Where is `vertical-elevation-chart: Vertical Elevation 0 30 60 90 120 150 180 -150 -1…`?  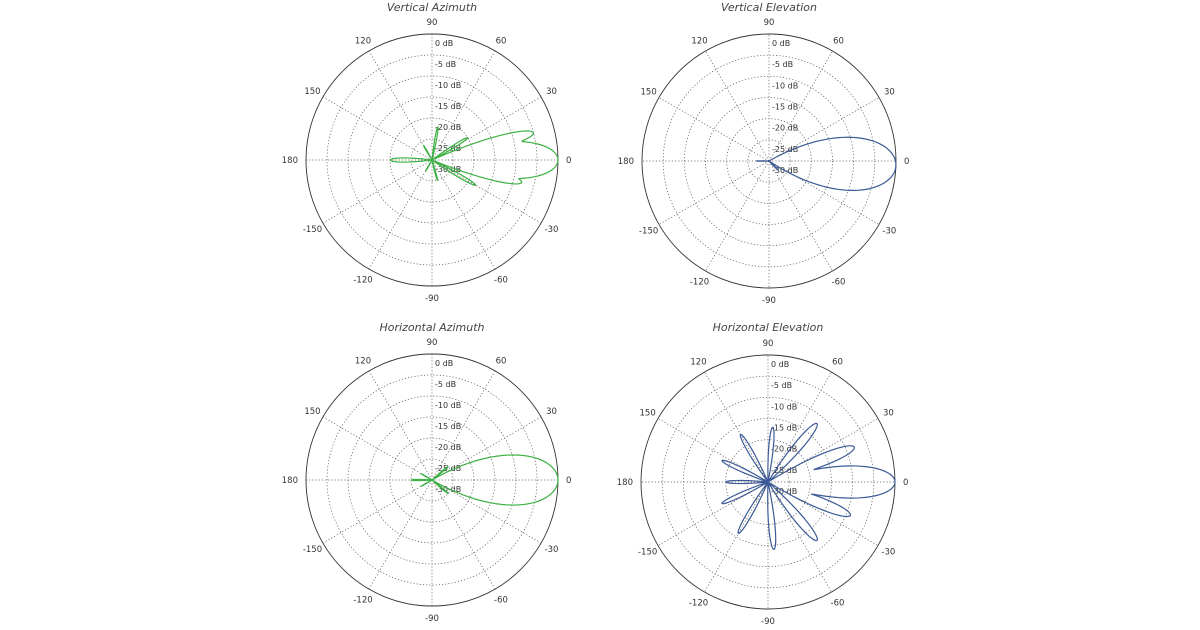
vertical-elevation-chart: Vertical Elevation 0 30 60 90 120 150 180 -150 -1… is located at coordinates (764, 153).